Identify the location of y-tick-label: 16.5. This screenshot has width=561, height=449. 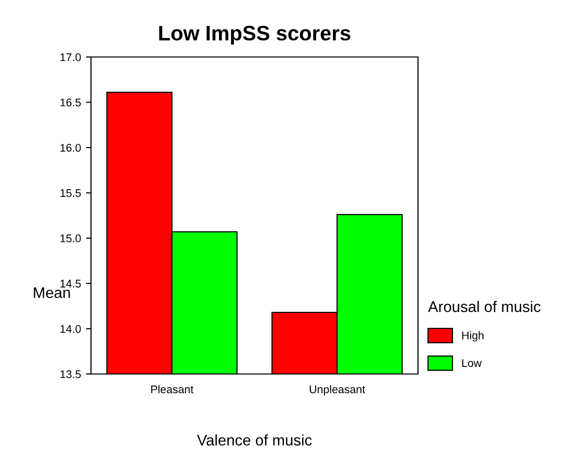
(70, 102).